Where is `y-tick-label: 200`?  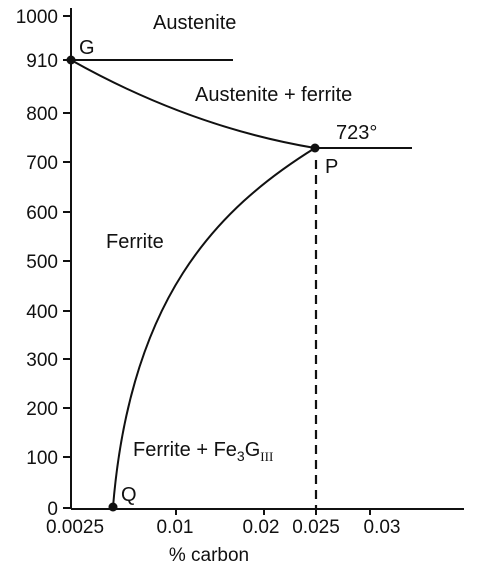
y-tick-label: 200 is located at coordinates (42, 409).